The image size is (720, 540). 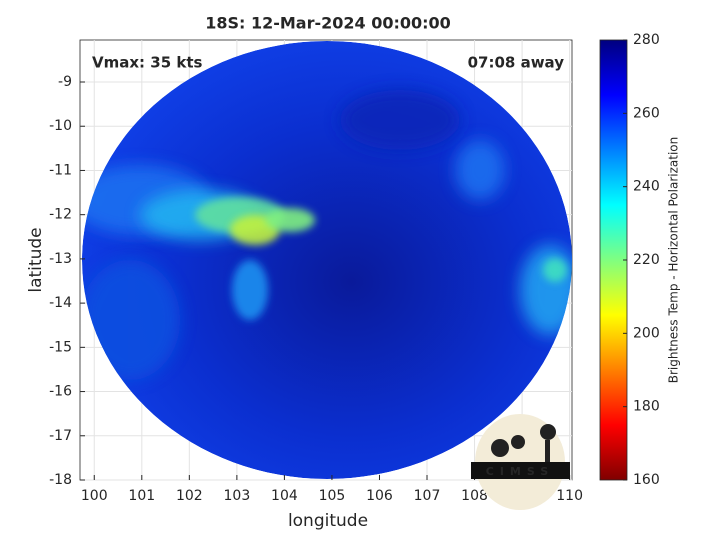 I want to click on y-tick-label: -18, so click(x=60, y=480).